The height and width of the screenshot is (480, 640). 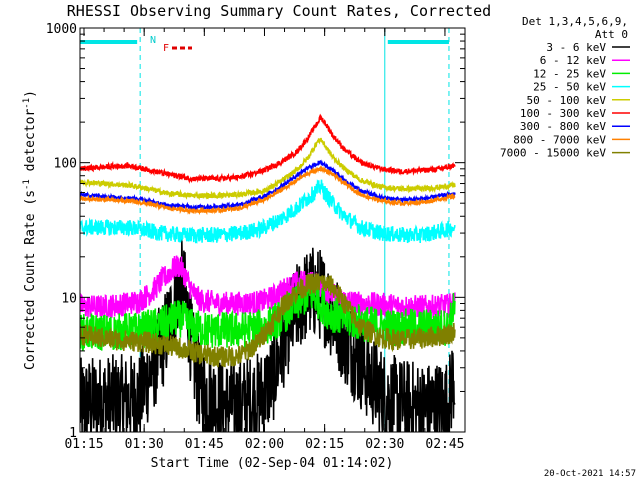 What do you see at coordinates (61, 29) in the screenshot?
I see `y-tick-label: 1000` at bounding box center [61, 29].